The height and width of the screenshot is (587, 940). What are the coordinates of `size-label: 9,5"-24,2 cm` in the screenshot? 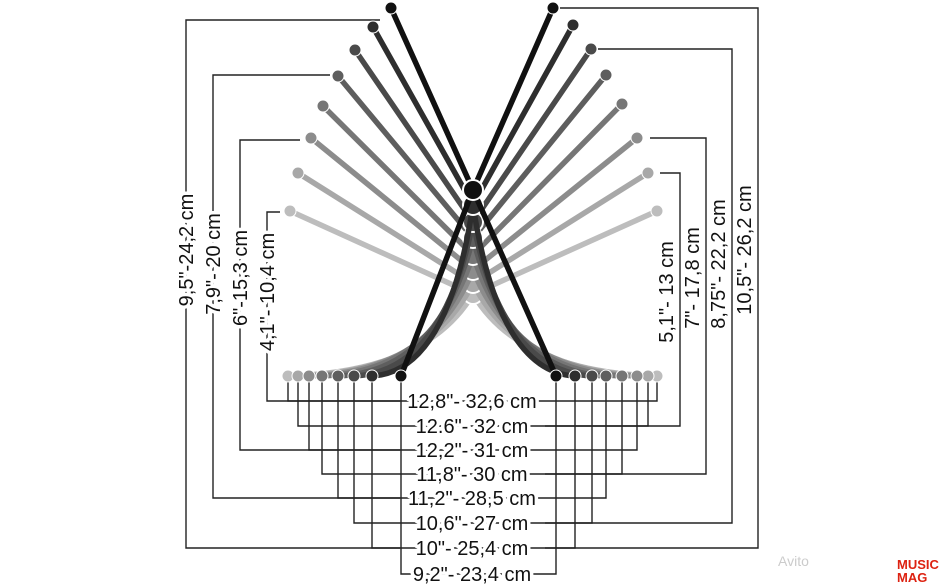 It's located at (187, 250).